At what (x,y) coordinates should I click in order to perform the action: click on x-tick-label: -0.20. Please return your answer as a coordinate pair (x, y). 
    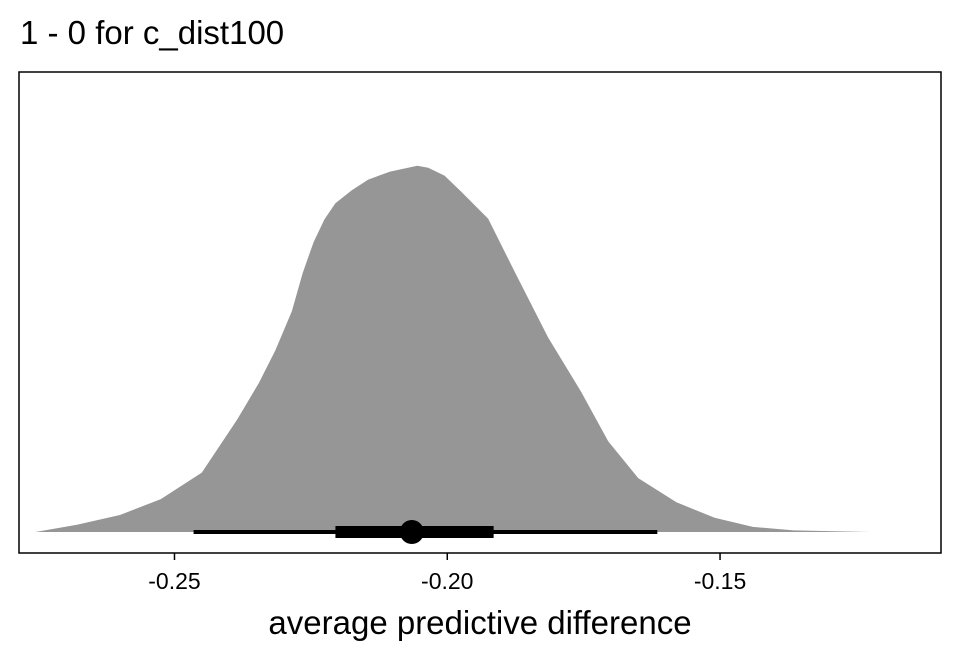
    Looking at the image, I should click on (447, 581).